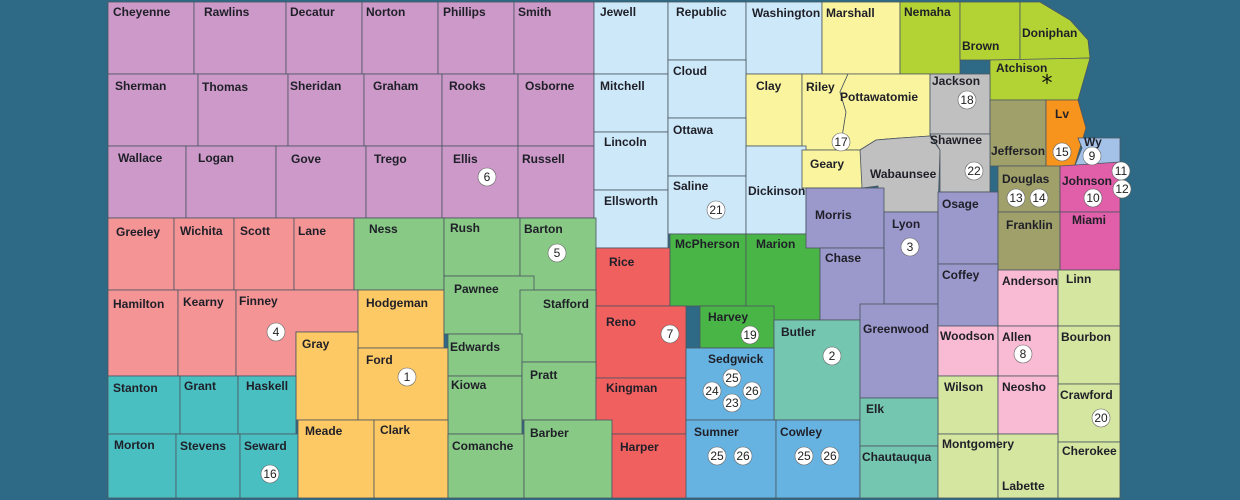 The width and height of the screenshot is (1240, 500). I want to click on county-sherman, so click(153, 110).